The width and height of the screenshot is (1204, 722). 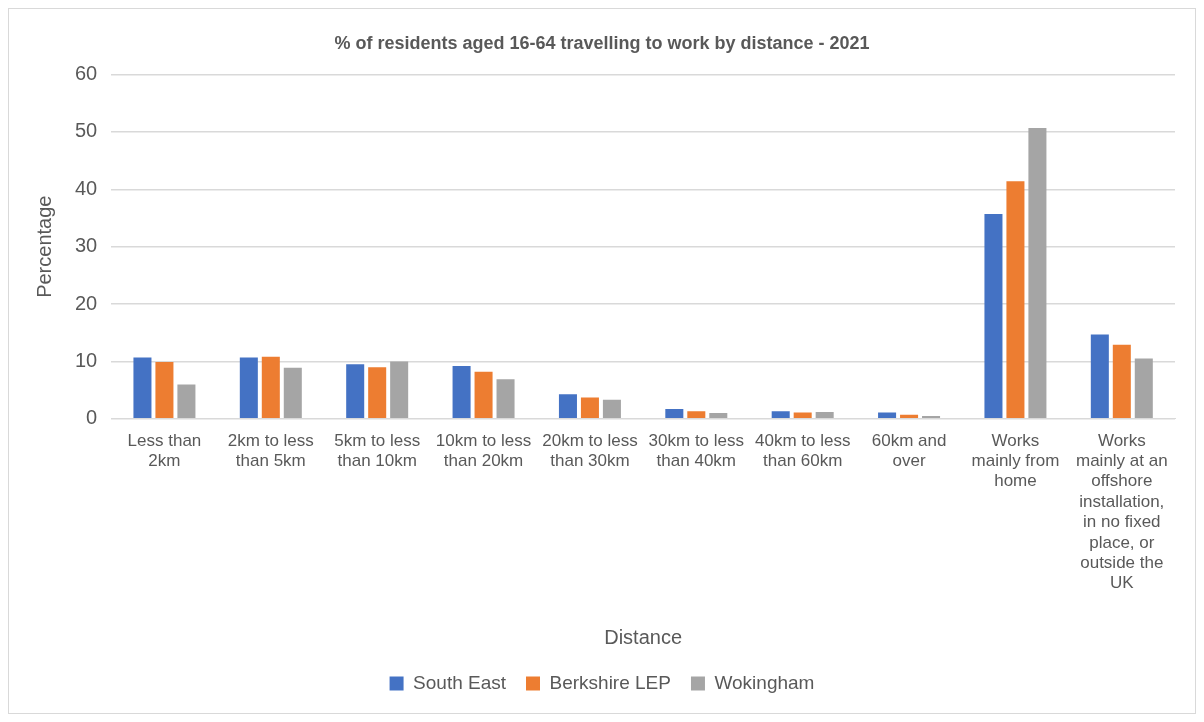 What do you see at coordinates (483, 450) in the screenshot?
I see `x-tick-label: 10km to less than 20km` at bounding box center [483, 450].